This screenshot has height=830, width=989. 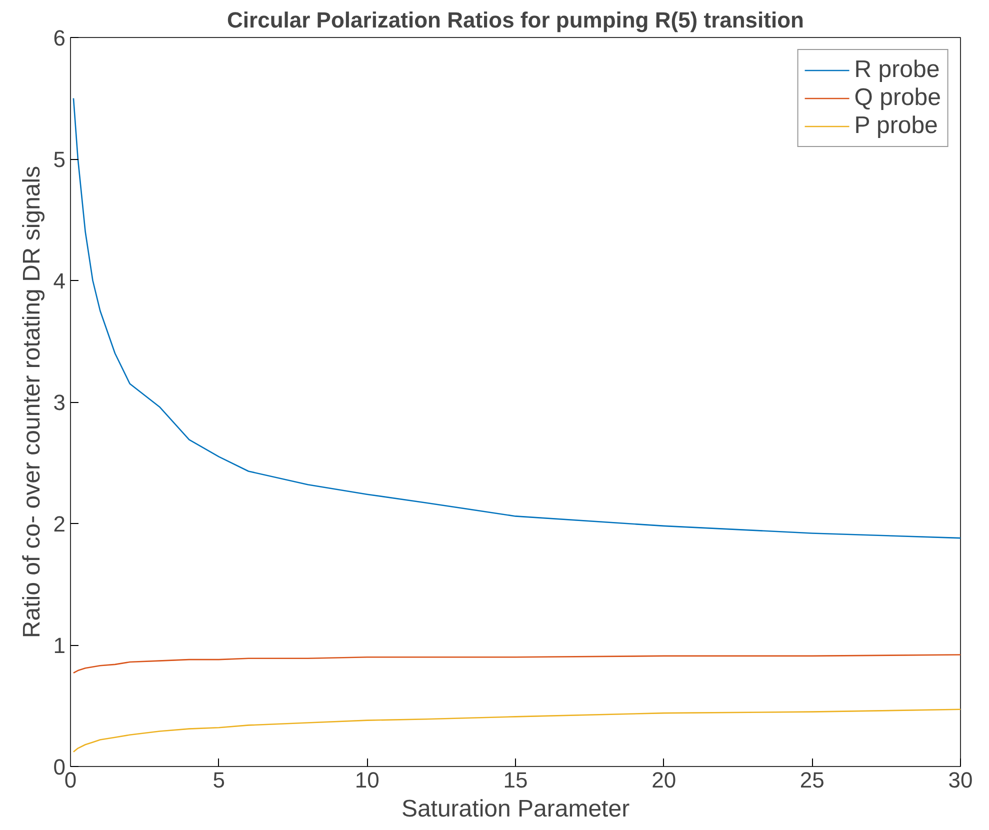 I want to click on legend-label: Q probe, so click(x=897, y=98).